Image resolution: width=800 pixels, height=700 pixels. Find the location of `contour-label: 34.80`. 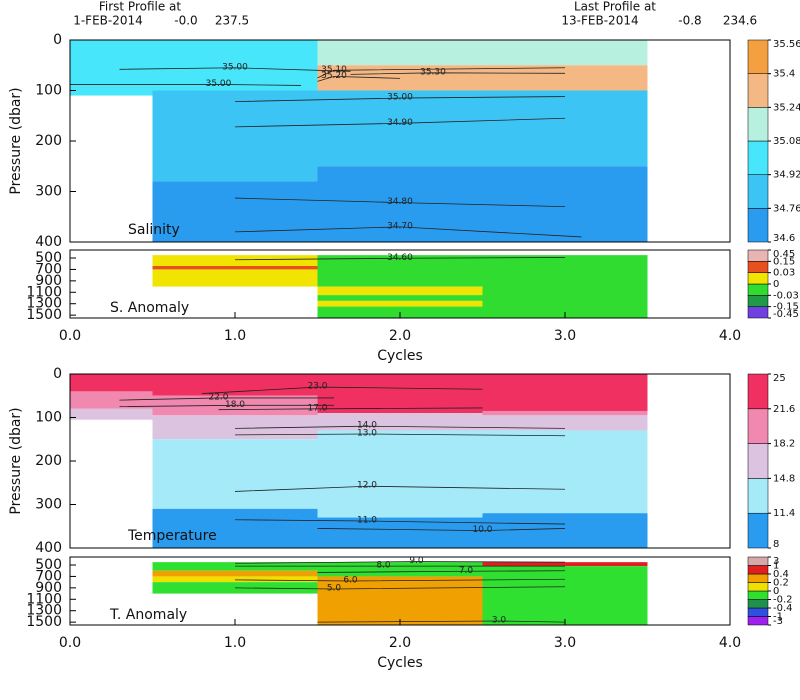

contour-label: 34.80 is located at coordinates (400, 202).